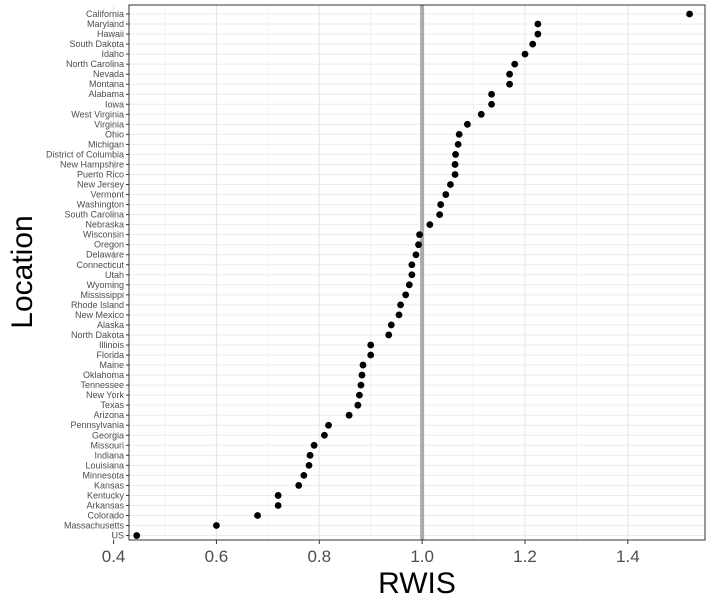 This screenshot has width=713, height=607. I want to click on x-tick-label: 0.6, so click(217, 556).